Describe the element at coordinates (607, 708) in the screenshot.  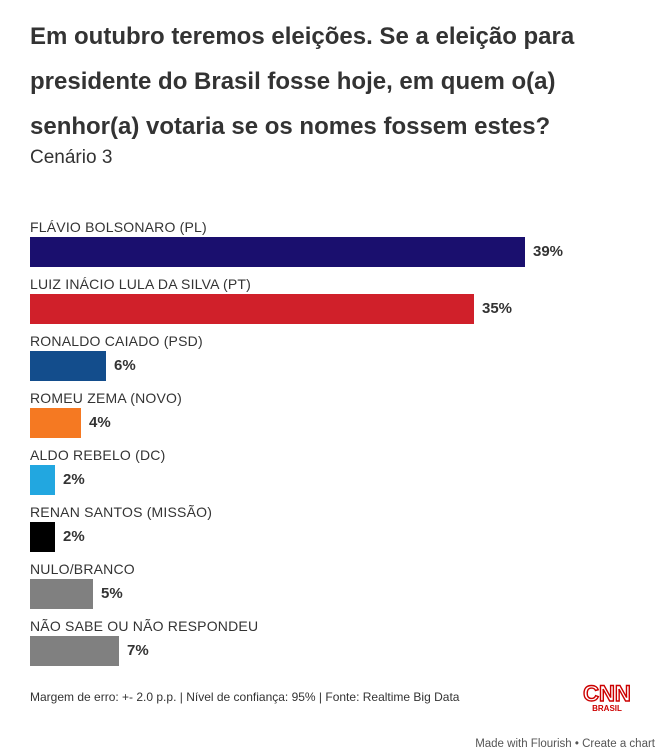
I see `logo-subtext: BRASIL` at that location.